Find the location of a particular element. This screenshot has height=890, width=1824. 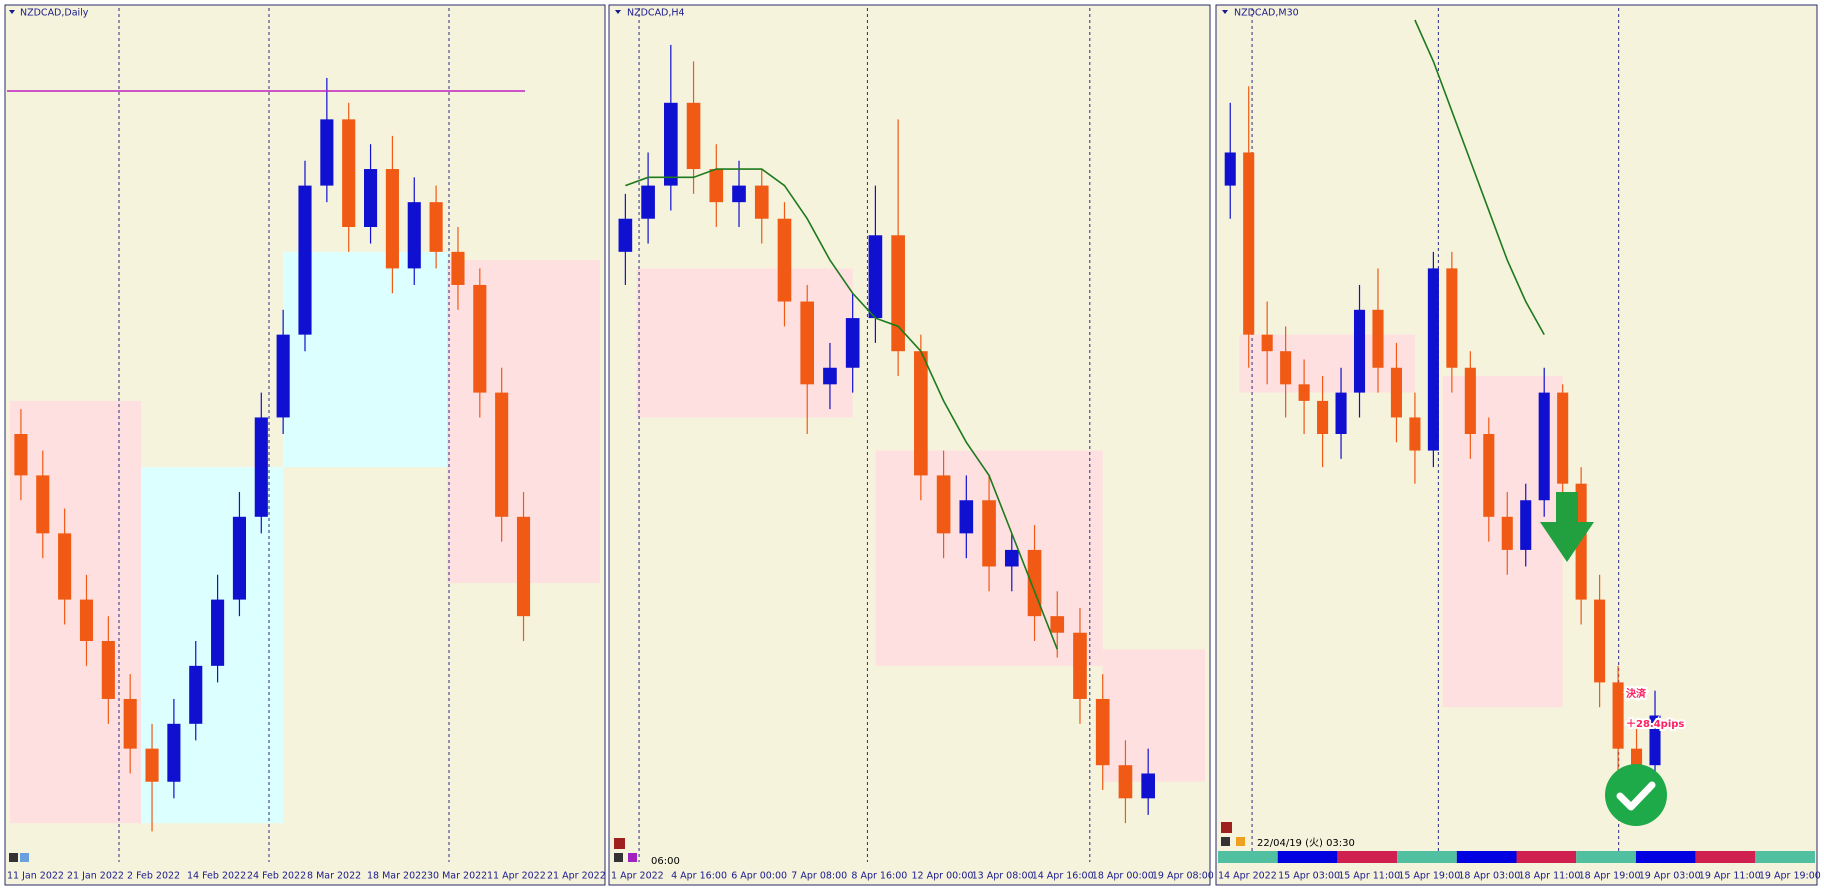

result-label: 決済 is located at coordinates (1636, 693).